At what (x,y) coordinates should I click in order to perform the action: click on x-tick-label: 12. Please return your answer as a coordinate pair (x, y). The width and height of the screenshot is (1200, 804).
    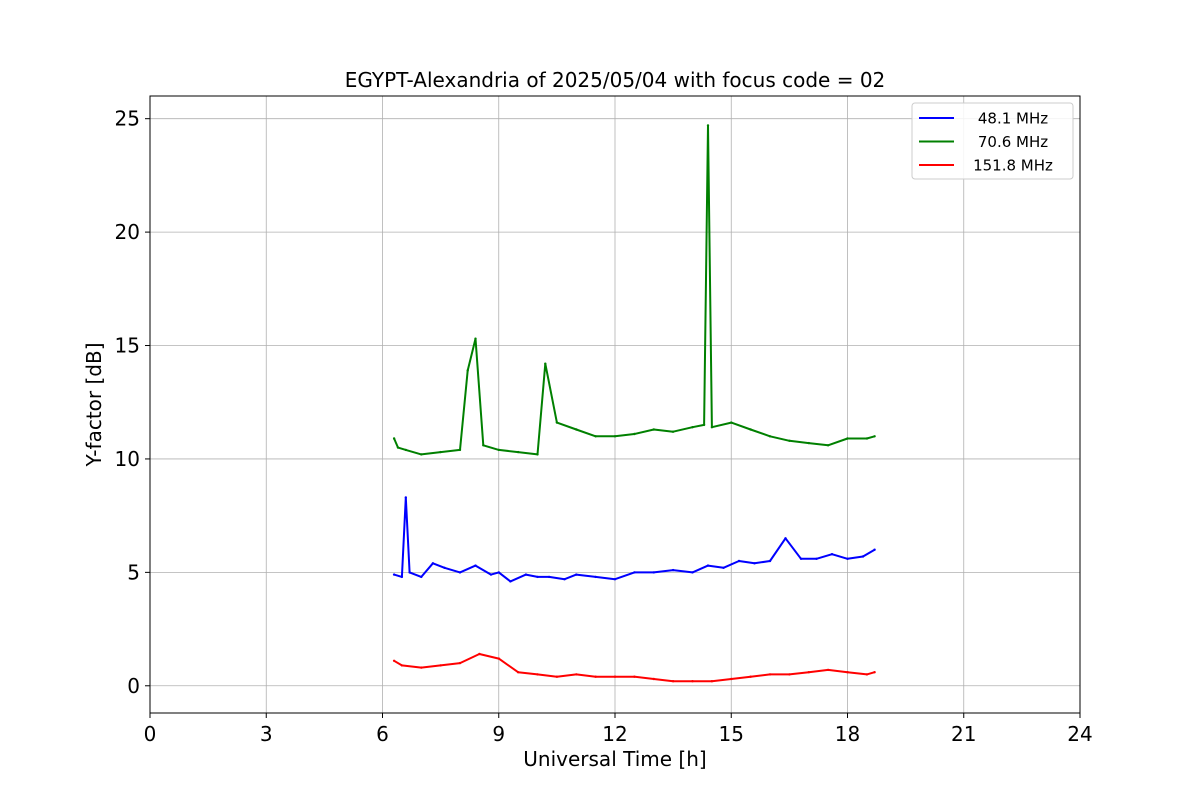
    Looking at the image, I should click on (614, 734).